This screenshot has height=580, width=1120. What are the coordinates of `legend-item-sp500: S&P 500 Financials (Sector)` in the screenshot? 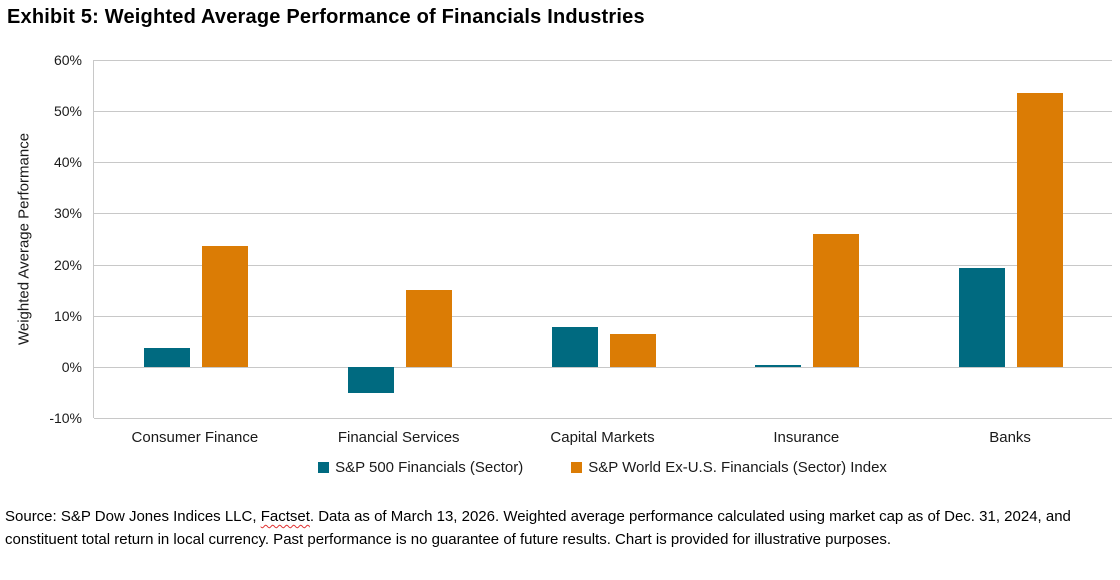 It's located at (420, 467).